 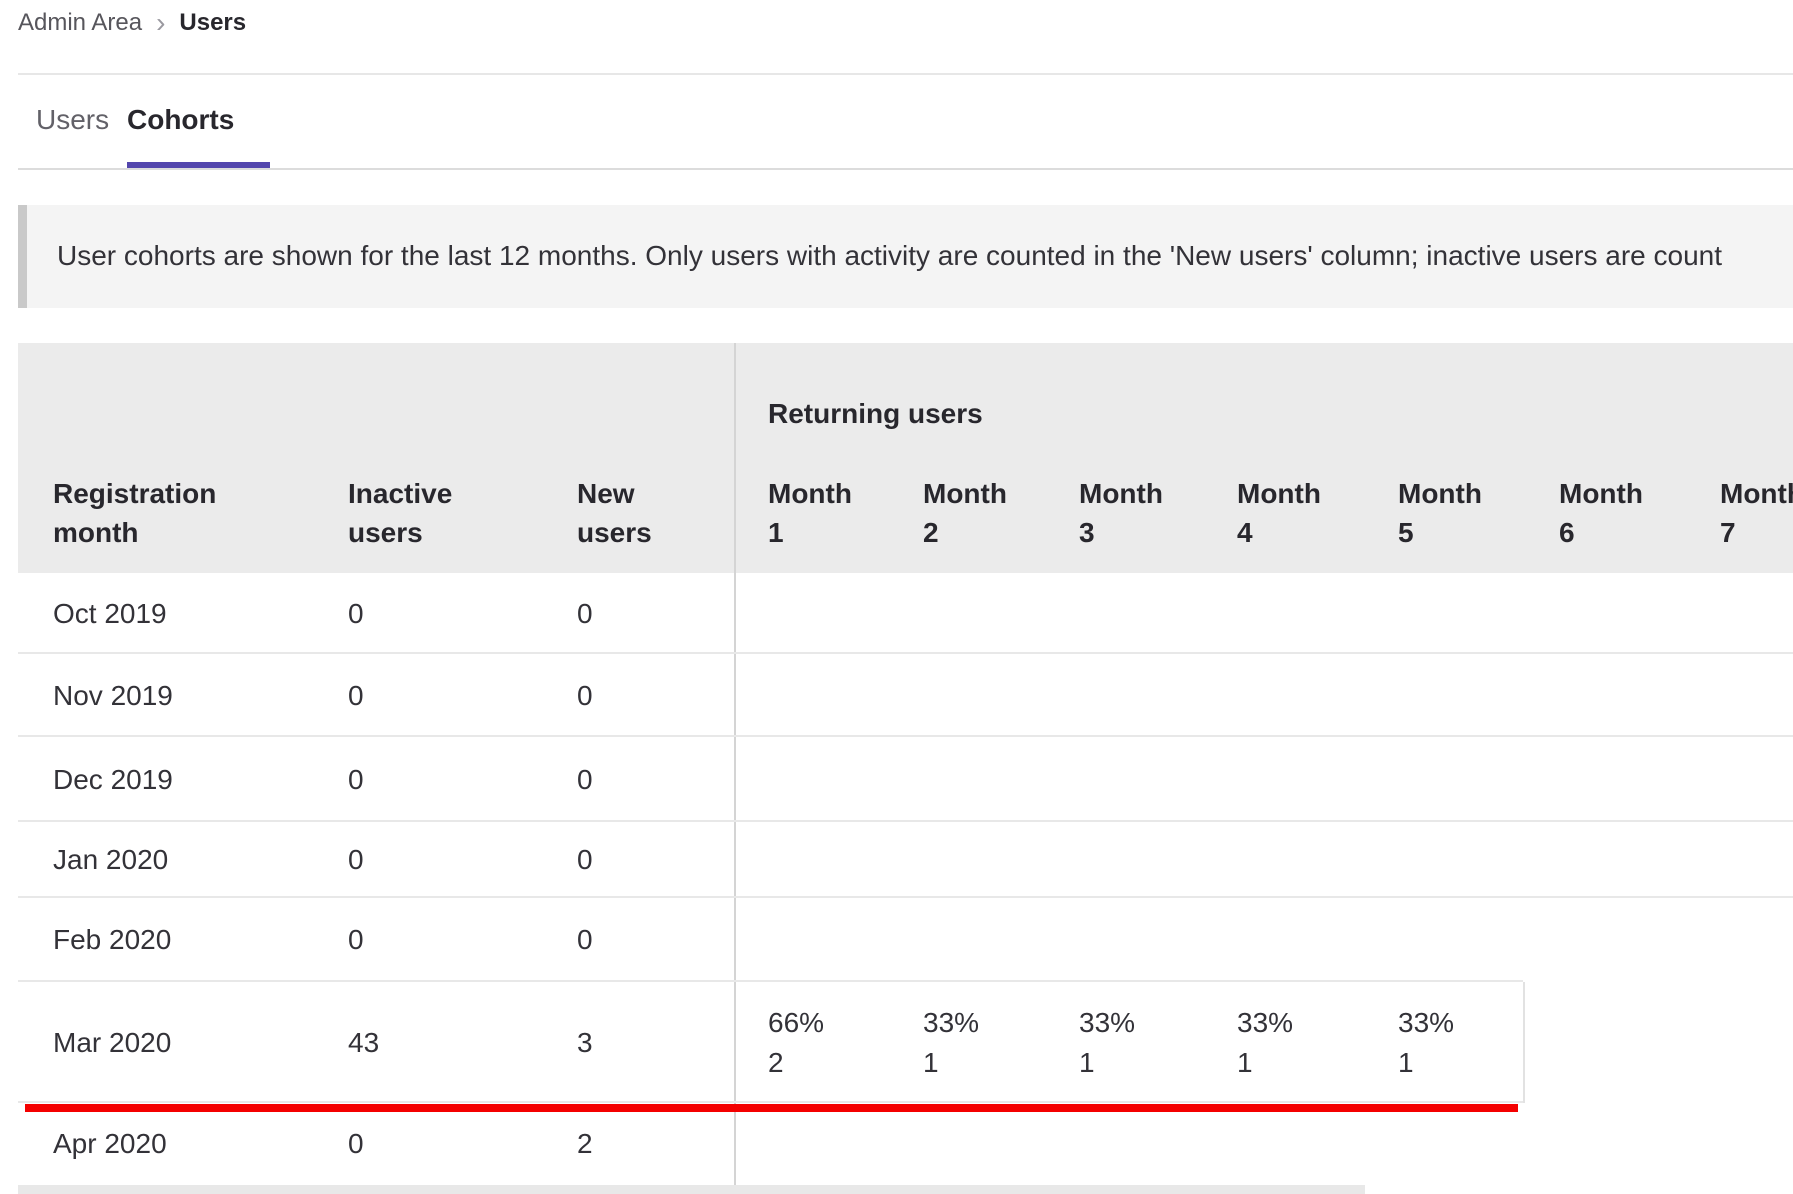 What do you see at coordinates (585, 1143) in the screenshot?
I see `cohort-row-new-count: 2` at bounding box center [585, 1143].